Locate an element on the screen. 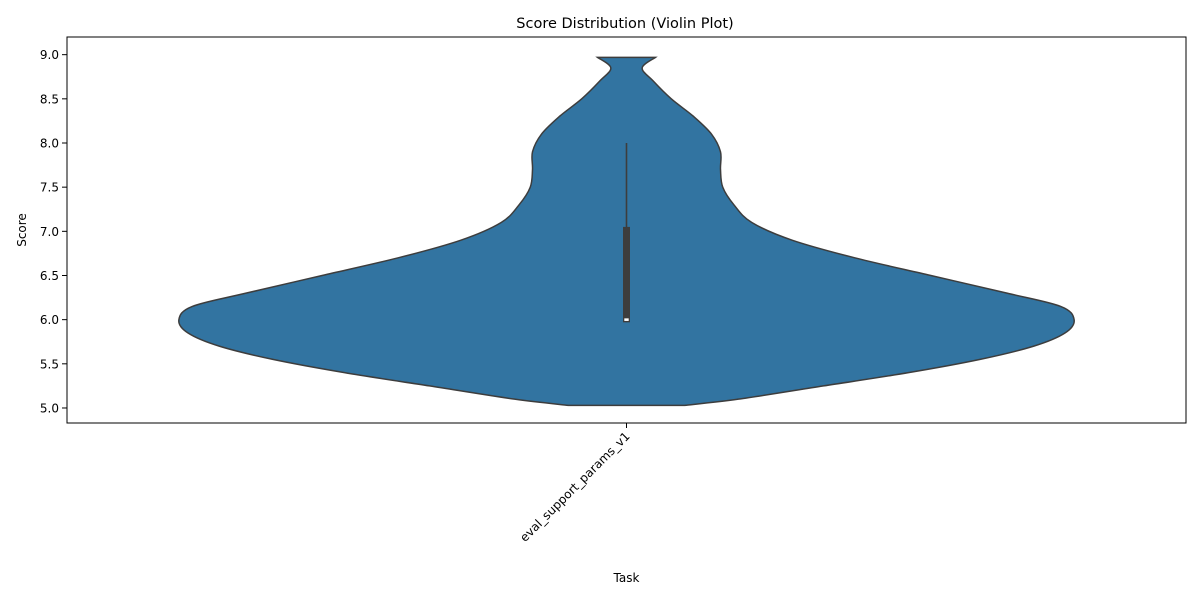 Image resolution: width=1200 pixels, height=600 pixels. y-tick-label: 5.0 is located at coordinates (49, 408).